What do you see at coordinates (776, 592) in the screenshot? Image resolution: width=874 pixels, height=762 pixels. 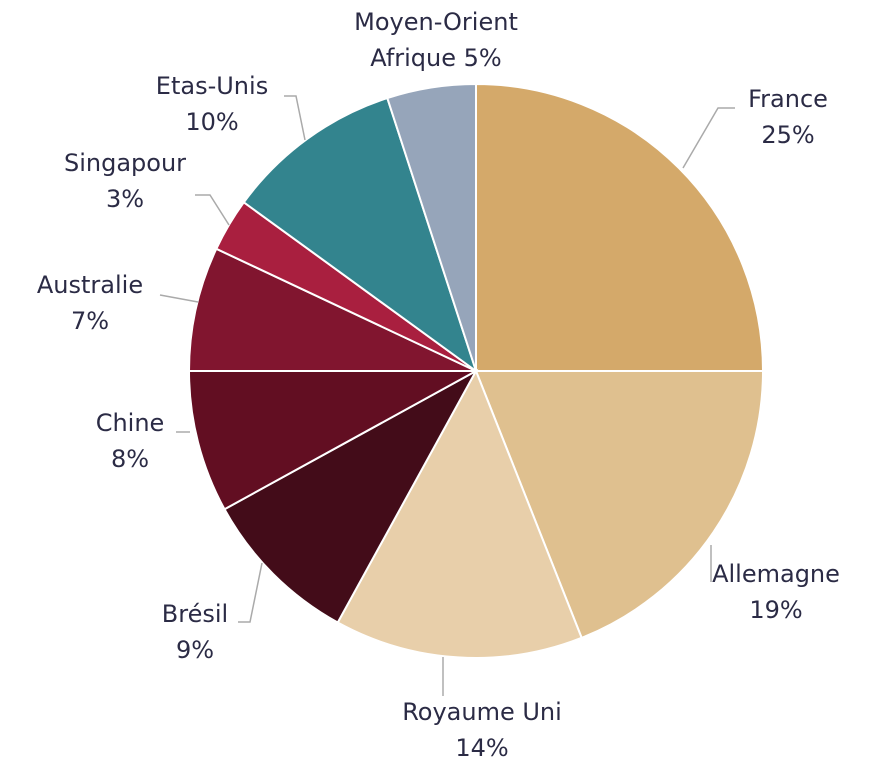 I see `slice-label: Allemagne 19%` at bounding box center [776, 592].